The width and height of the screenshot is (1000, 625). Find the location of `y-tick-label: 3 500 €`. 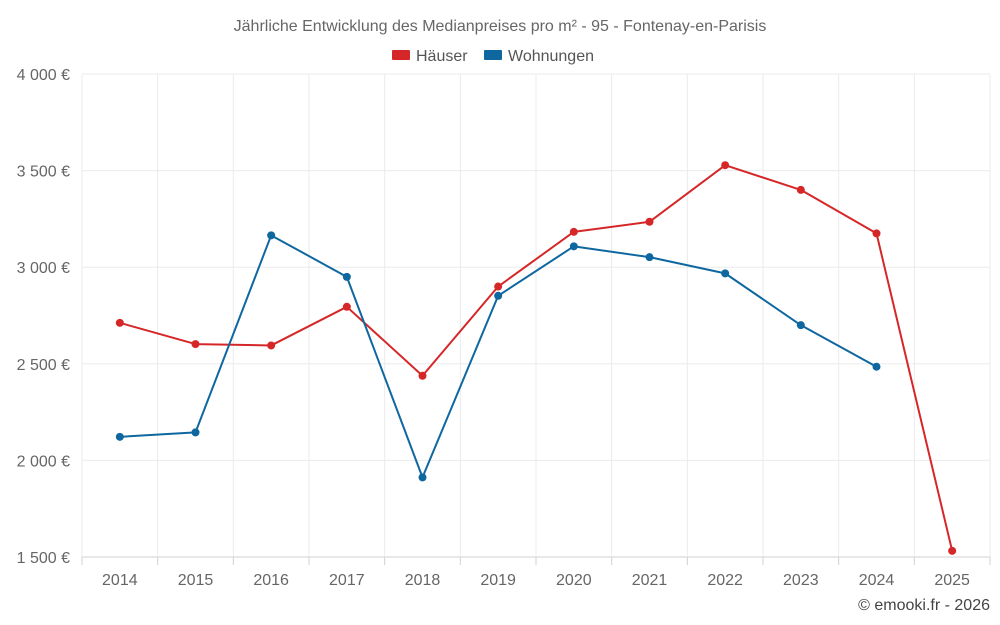

y-tick-label: 3 500 € is located at coordinates (43, 172).